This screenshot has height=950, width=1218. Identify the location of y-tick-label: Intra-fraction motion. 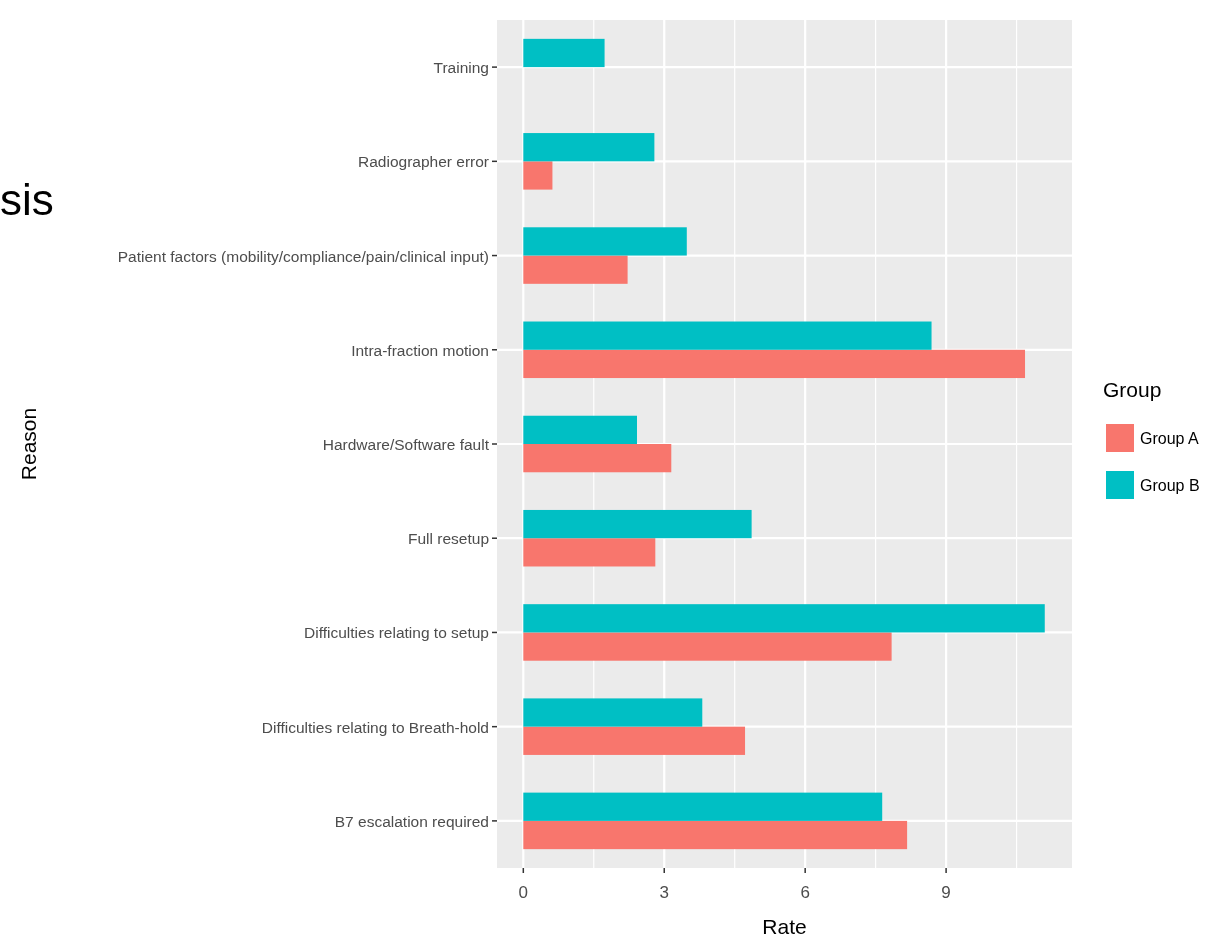
(420, 350).